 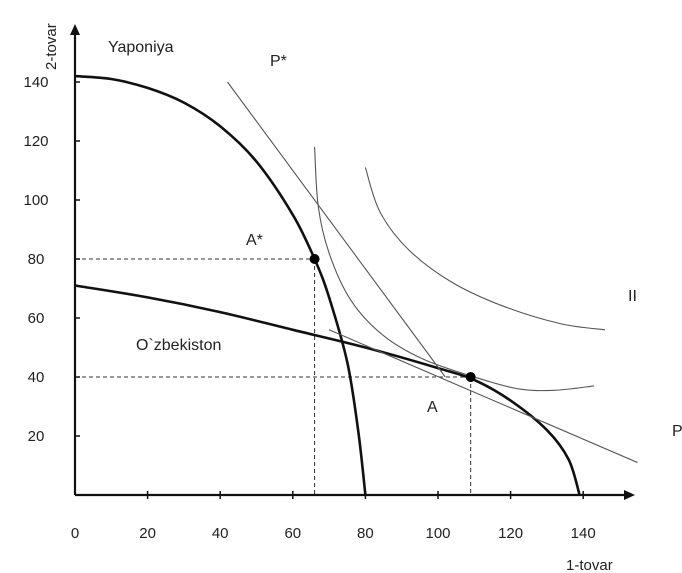 I want to click on series-p-curve, so click(x=483, y=396).